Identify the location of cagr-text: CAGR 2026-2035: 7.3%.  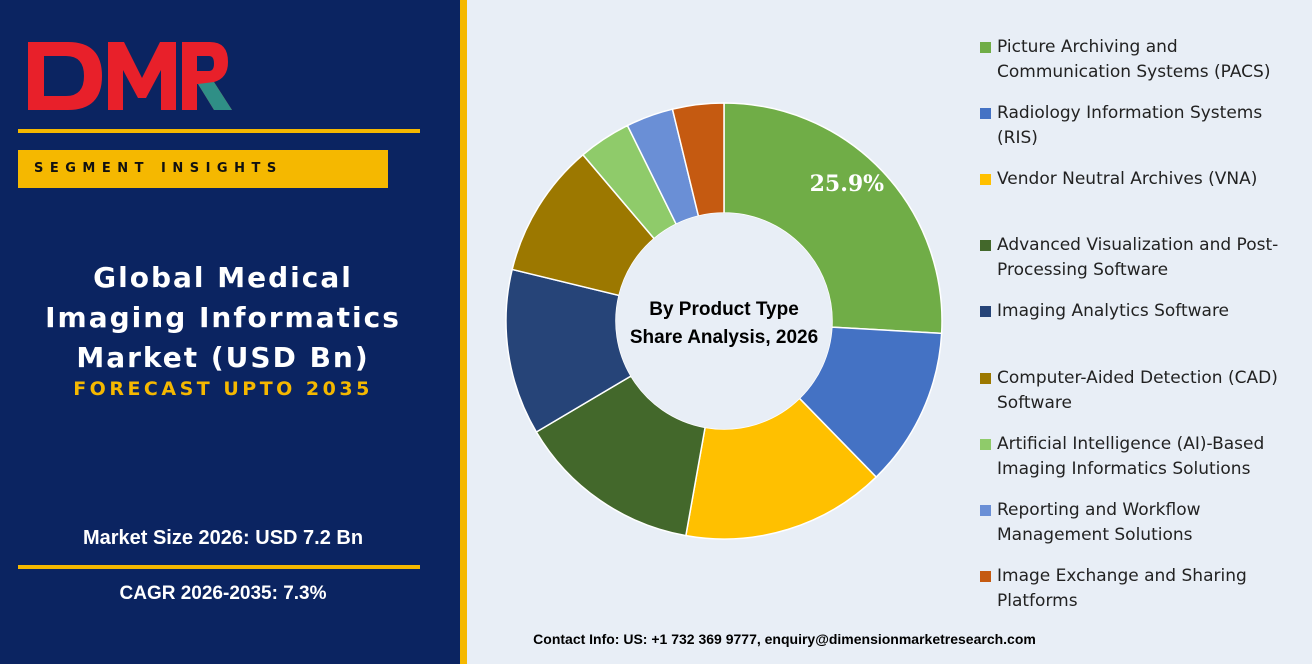
(223, 593).